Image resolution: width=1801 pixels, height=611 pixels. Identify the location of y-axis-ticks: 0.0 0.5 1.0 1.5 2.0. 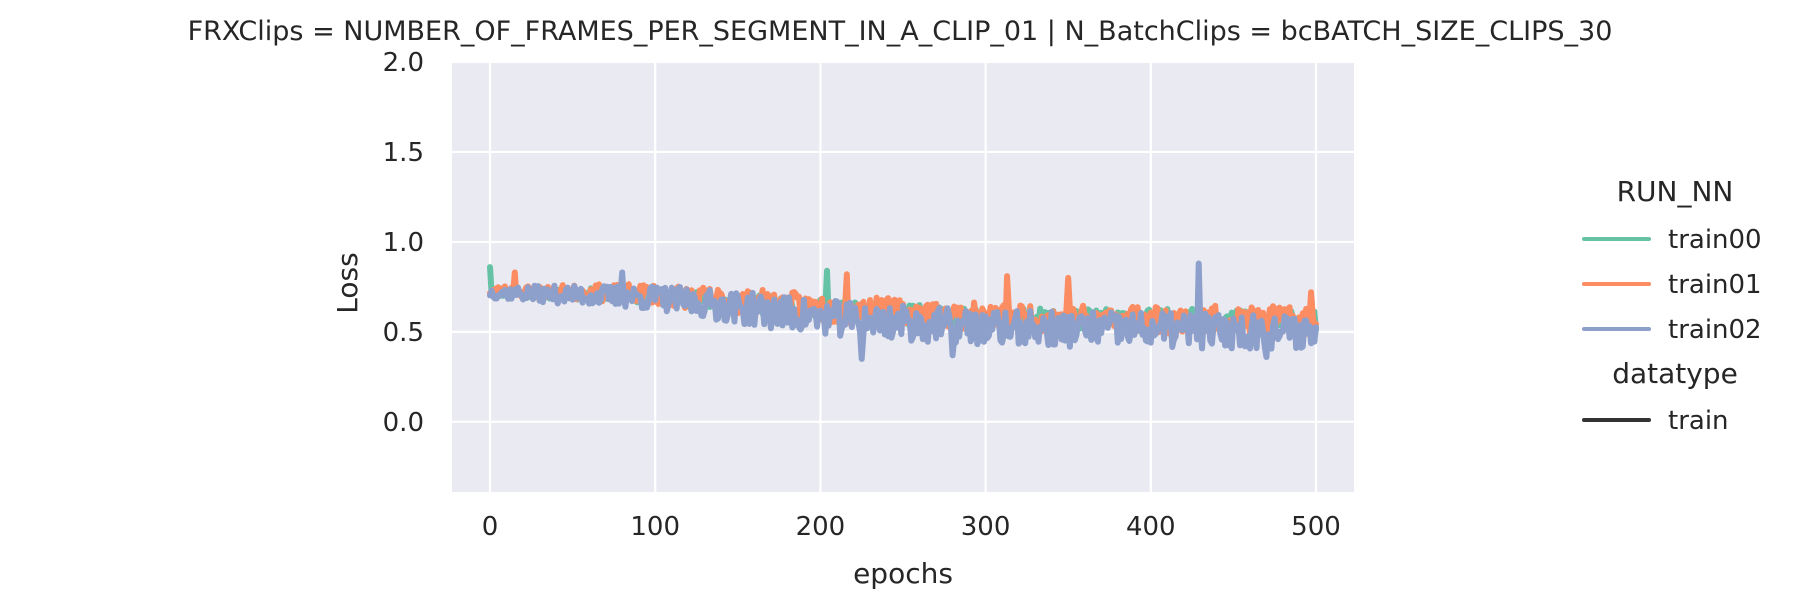
(403, 243).